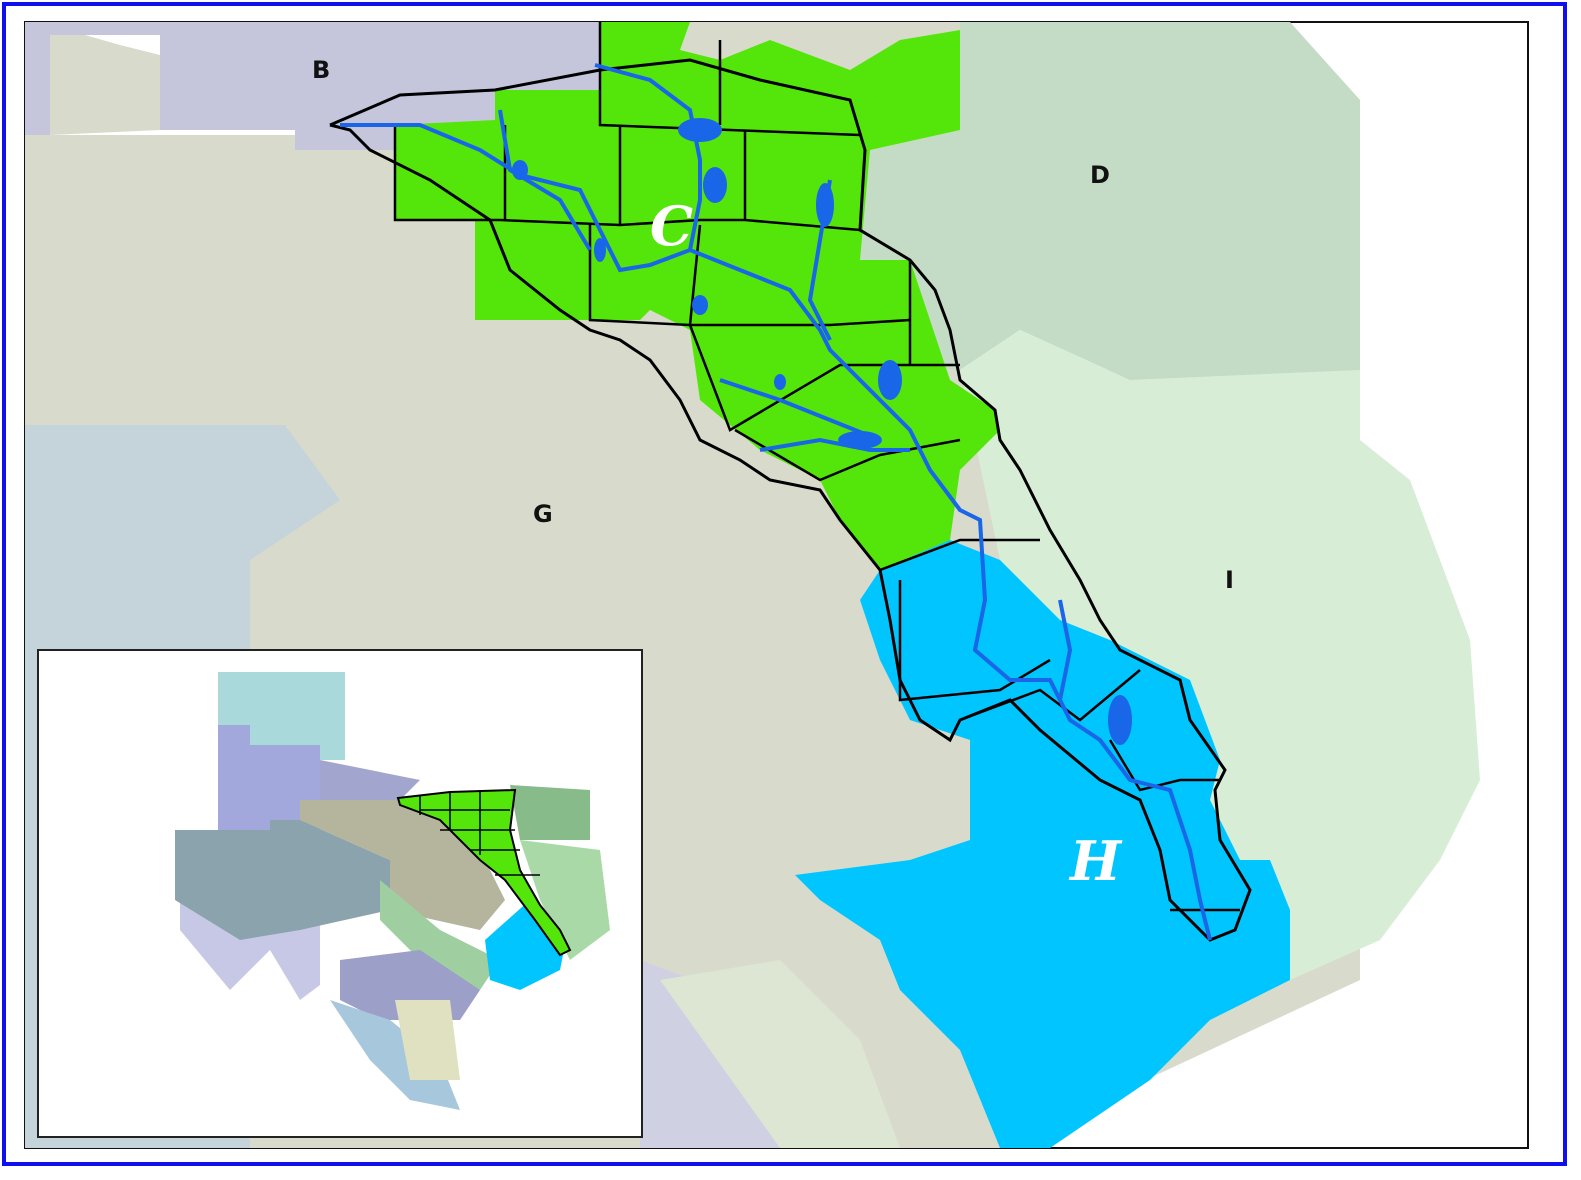 The height and width of the screenshot is (1180, 1581). I want to click on region-D, so click(1110, 201).